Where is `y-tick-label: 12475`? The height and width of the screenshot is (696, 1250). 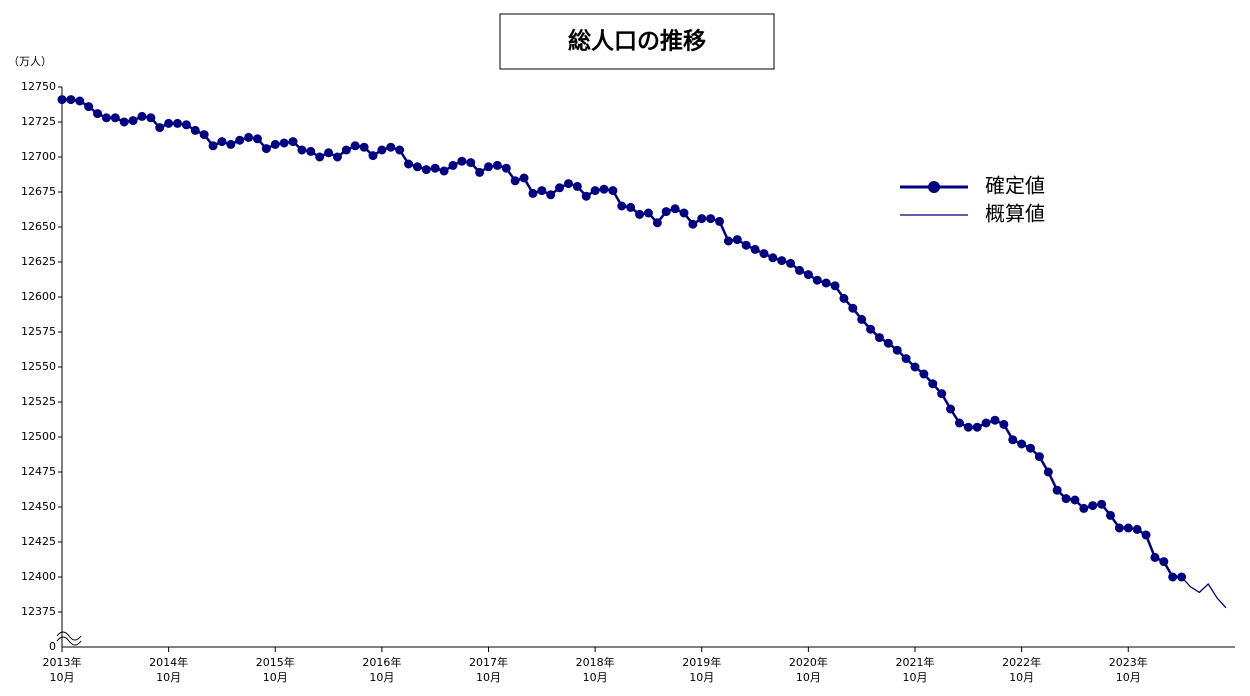
y-tick-label: 12475 is located at coordinates (38, 471).